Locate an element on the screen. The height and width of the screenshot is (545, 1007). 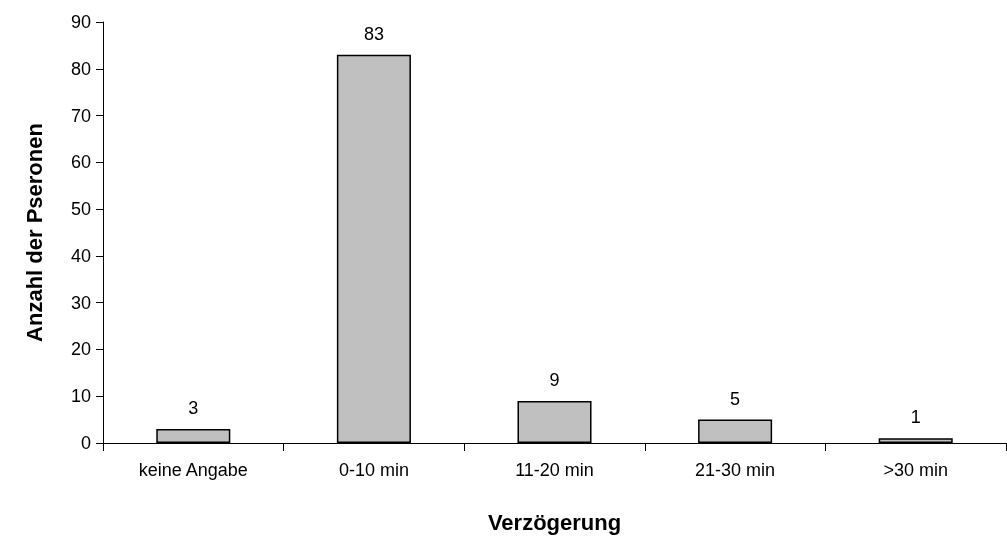
y-tick-label: 90 is located at coordinates (80, 22).